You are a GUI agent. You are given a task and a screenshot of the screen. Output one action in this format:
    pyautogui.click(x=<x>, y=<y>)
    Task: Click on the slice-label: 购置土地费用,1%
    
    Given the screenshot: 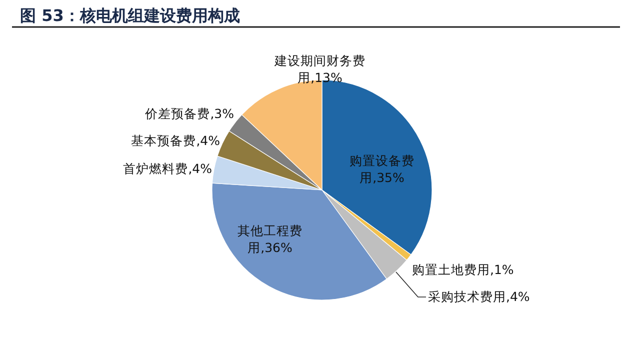 What is the action you would take?
    pyautogui.click(x=463, y=269)
    